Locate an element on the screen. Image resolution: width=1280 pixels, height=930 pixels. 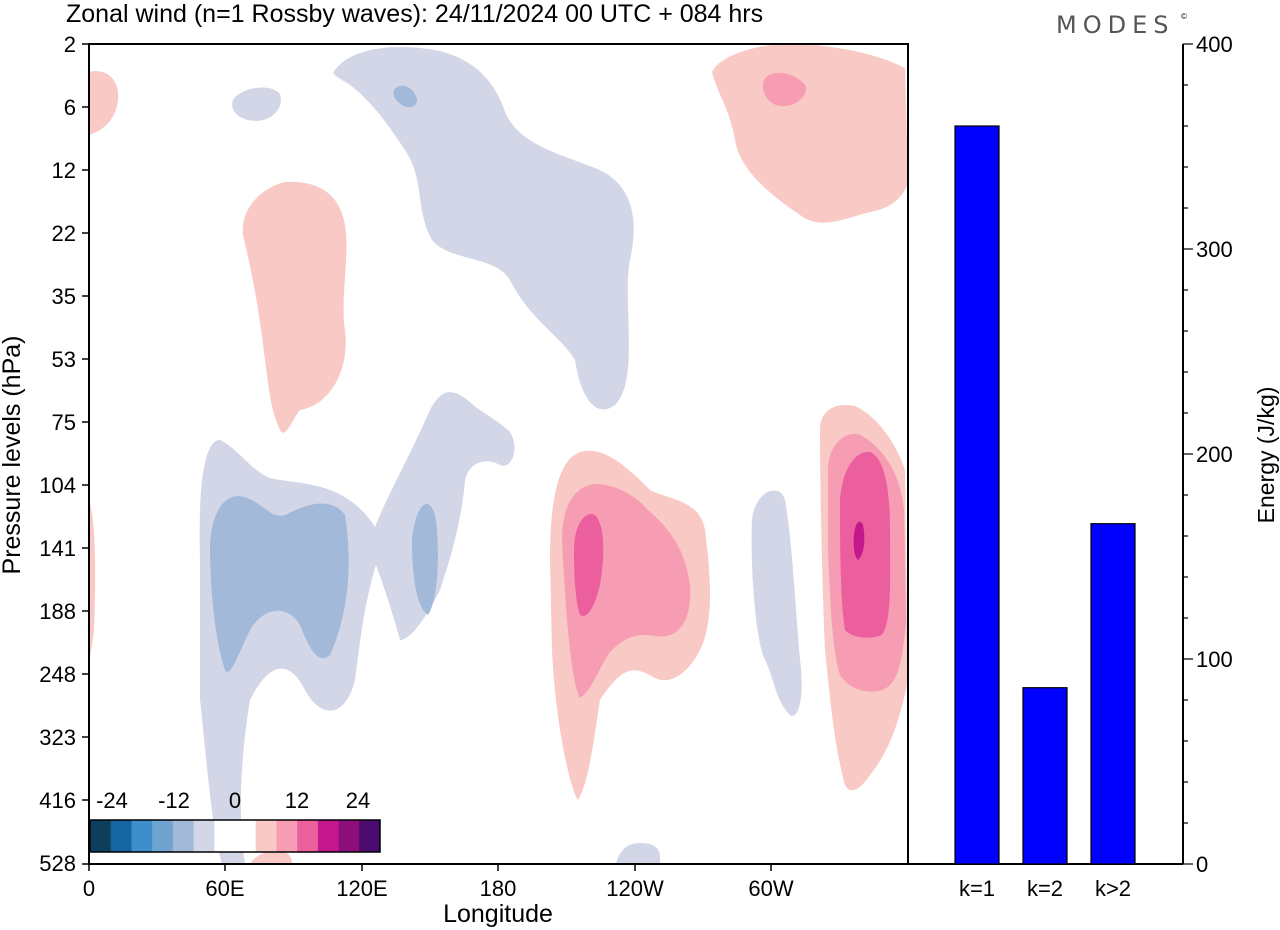
y-tick-label: 248 is located at coordinates (57, 674).